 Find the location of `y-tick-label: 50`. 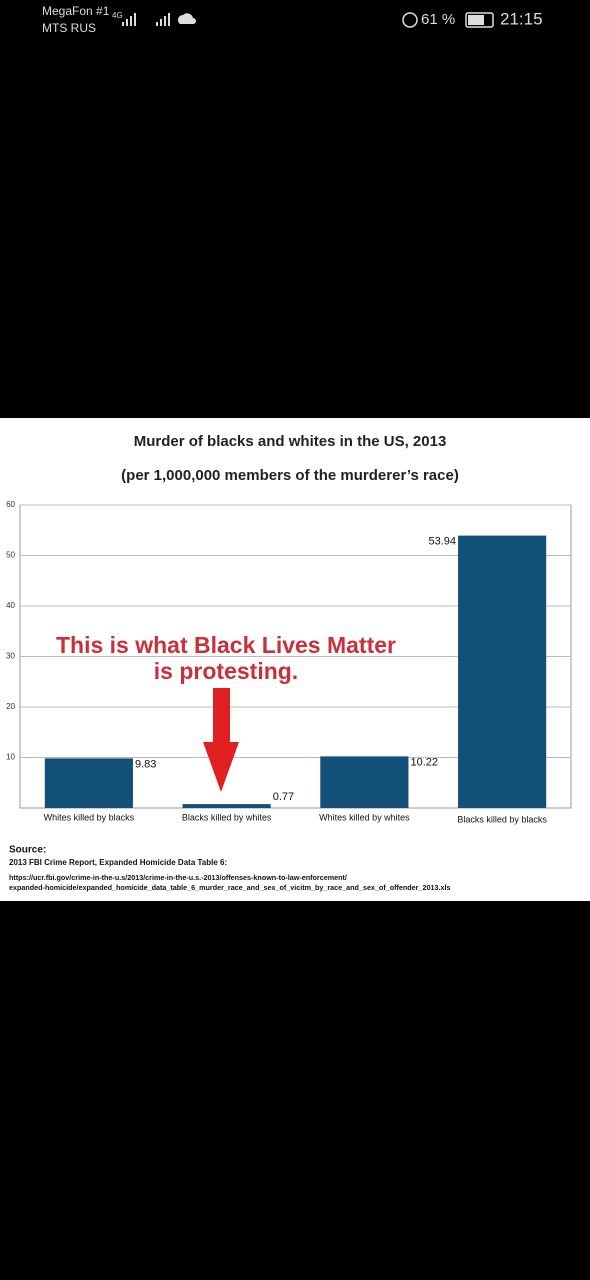

y-tick-label: 50 is located at coordinates (10, 555).